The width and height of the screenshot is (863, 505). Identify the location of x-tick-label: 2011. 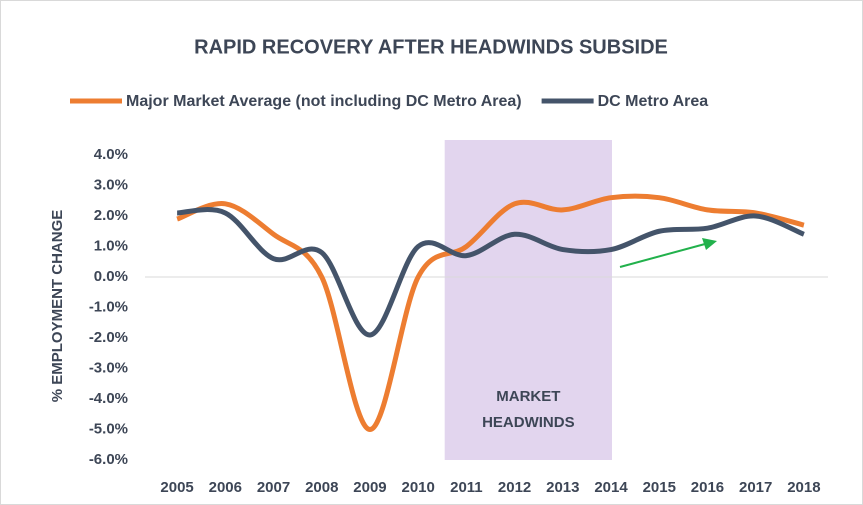
(466, 487).